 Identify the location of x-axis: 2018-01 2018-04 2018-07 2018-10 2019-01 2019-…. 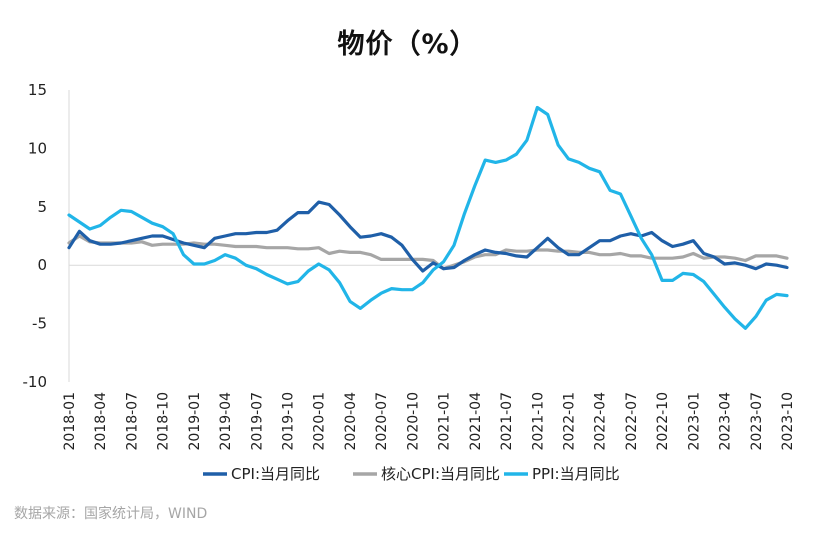
(429, 421).